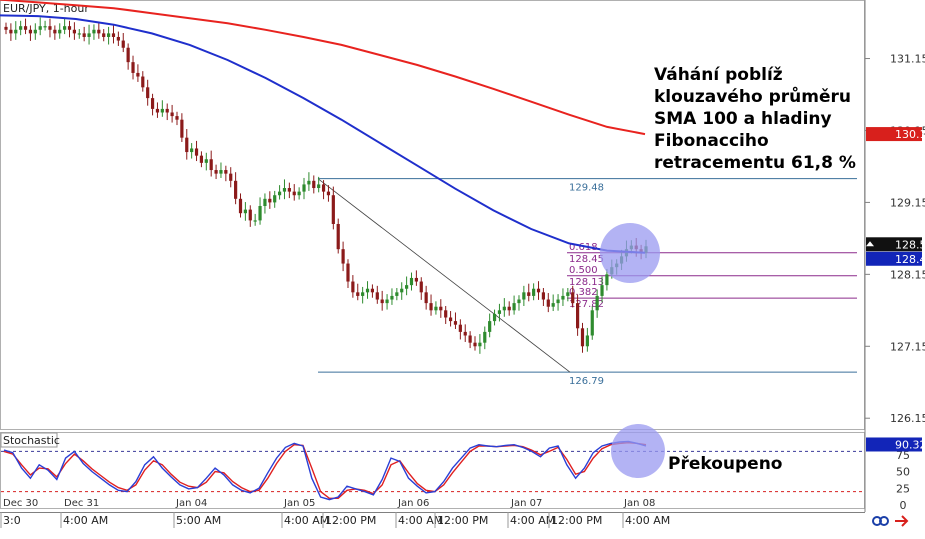  I want to click on fib-level-label: 126.79, so click(586, 381).